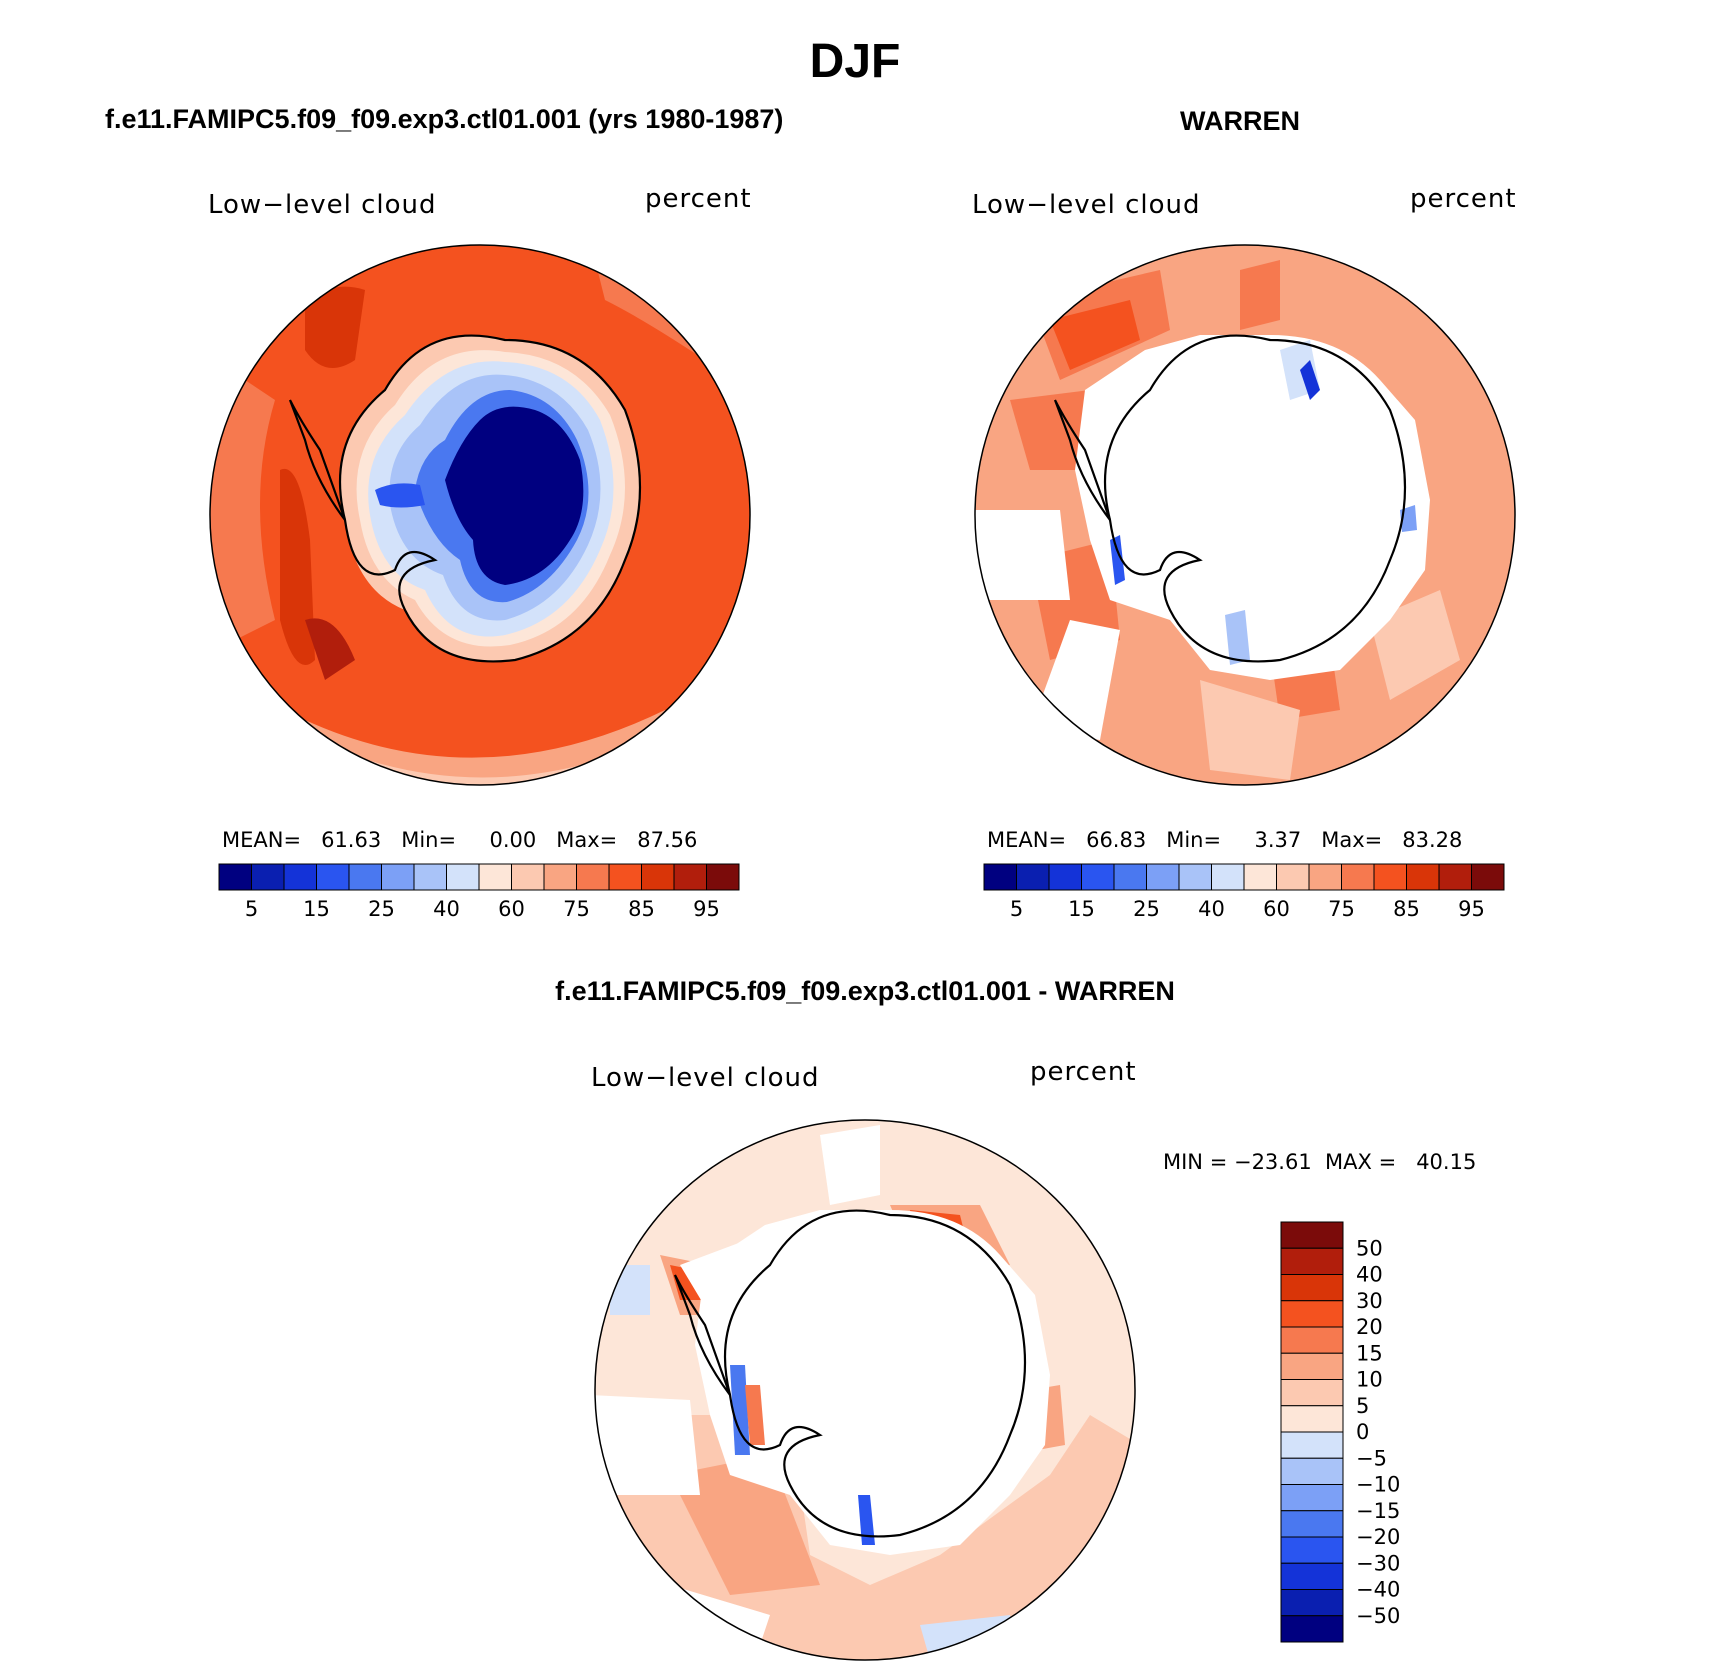 This screenshot has height=1665, width=1710. What do you see at coordinates (1320, 1162) in the screenshot?
I see `diff-stats: MIN = −23.61 MAX = 40.15` at bounding box center [1320, 1162].